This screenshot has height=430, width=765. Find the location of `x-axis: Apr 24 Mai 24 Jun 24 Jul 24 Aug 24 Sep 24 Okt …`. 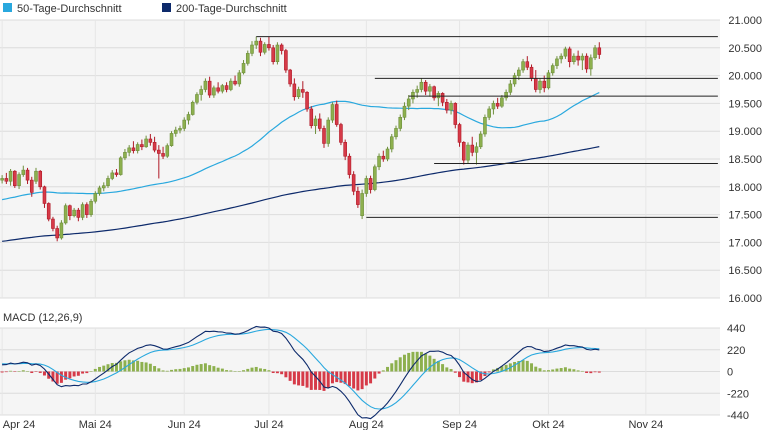

x-axis: Apr 24 Mai 24 Jun 24 Jul 24 Aug 24 Sep 24 Okt … is located at coordinates (333, 424).